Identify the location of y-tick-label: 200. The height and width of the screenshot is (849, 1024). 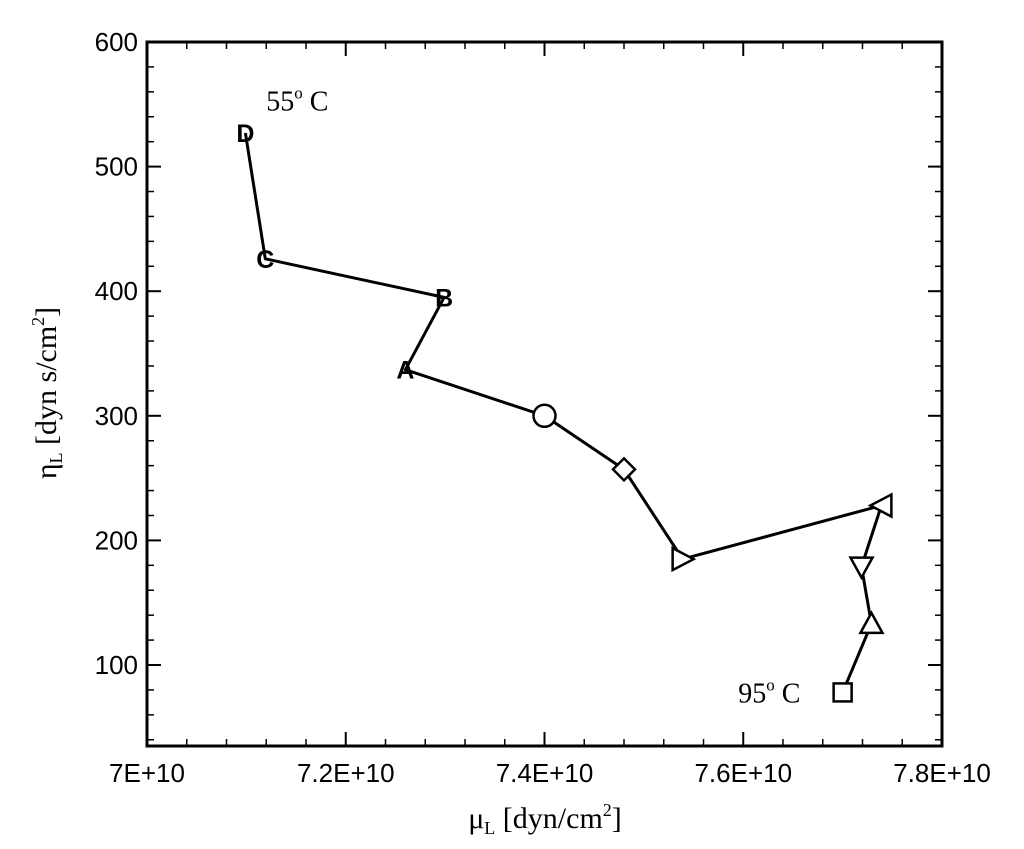
(116, 540).